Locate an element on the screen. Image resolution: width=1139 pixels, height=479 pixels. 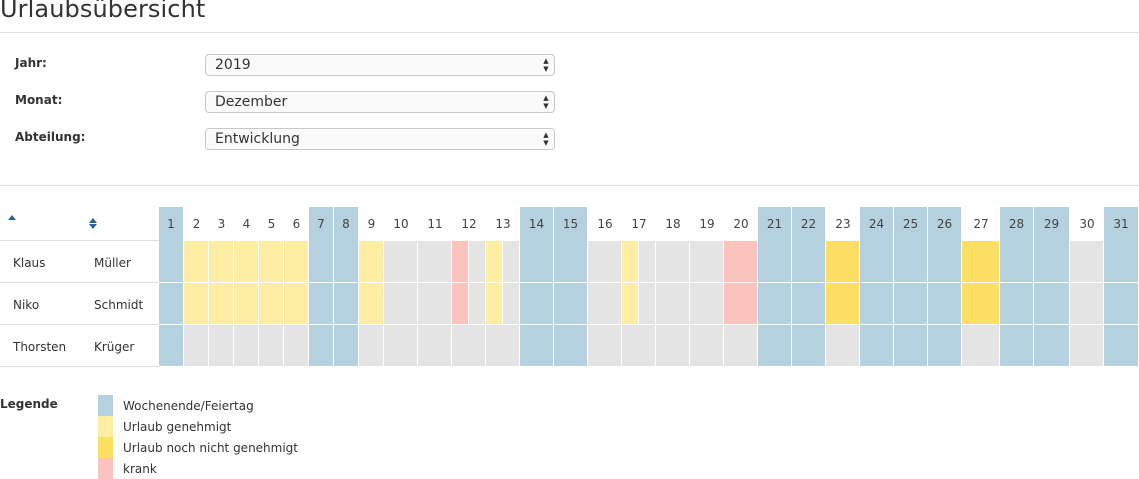
month-select-value: Dezember is located at coordinates (251, 102).